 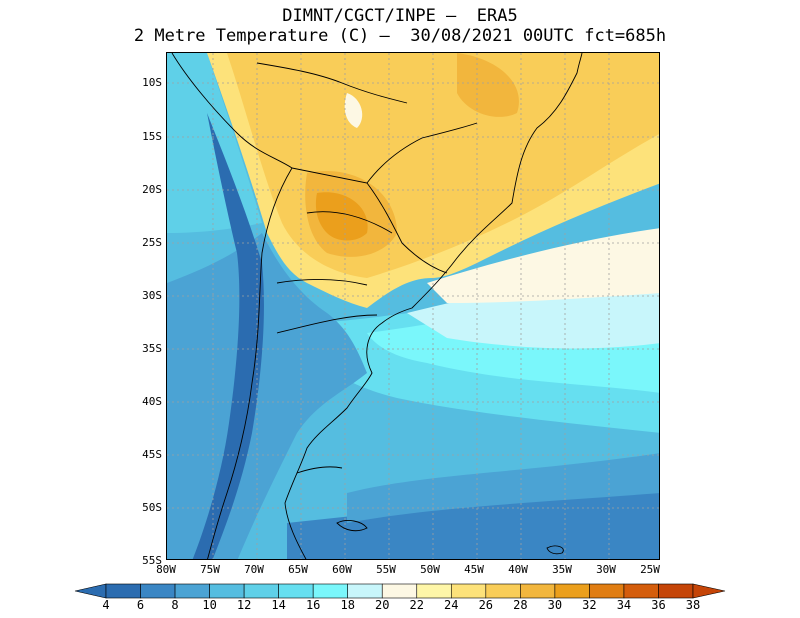 I want to click on lon-label-70w: 70W, so click(x=254, y=569).